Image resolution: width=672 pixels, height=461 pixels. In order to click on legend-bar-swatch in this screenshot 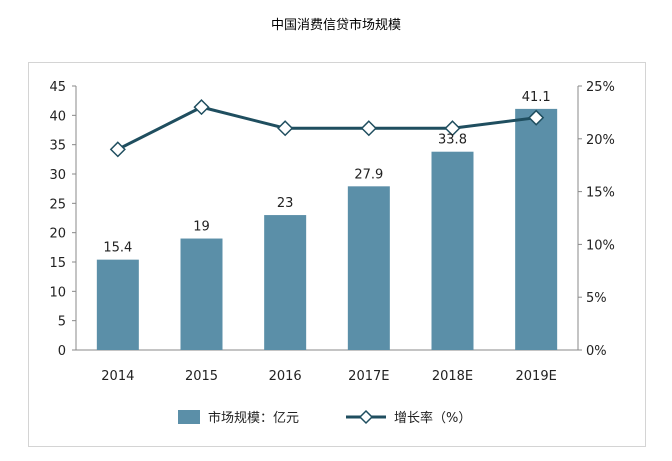, I will do `click(189, 417)`.